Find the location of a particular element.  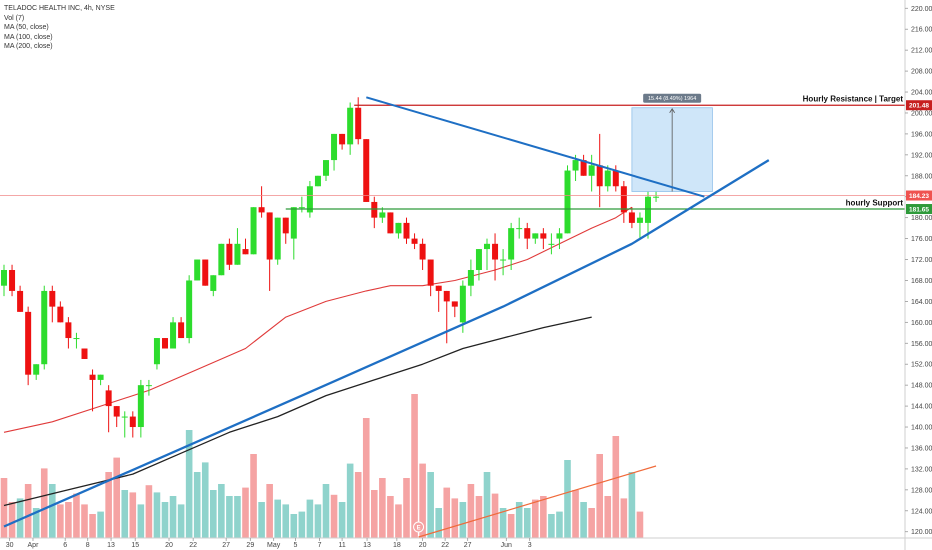

legend-volume: Vol (7) is located at coordinates (14, 18).